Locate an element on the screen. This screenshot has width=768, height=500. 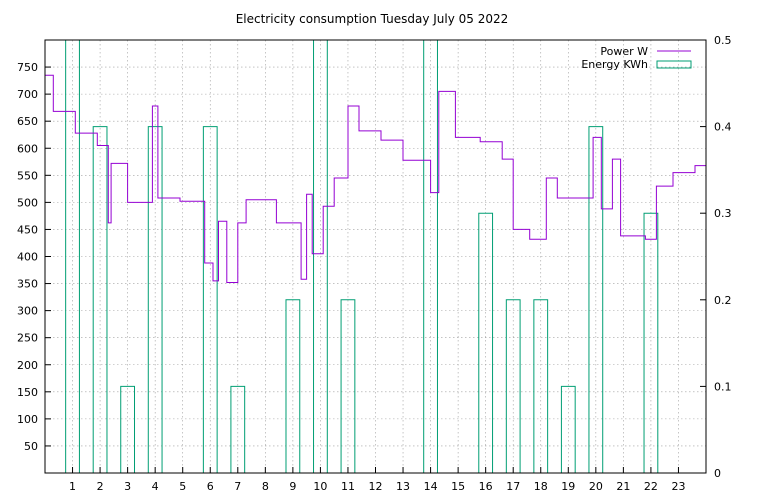
x-tick-label: 14 is located at coordinates (431, 486).